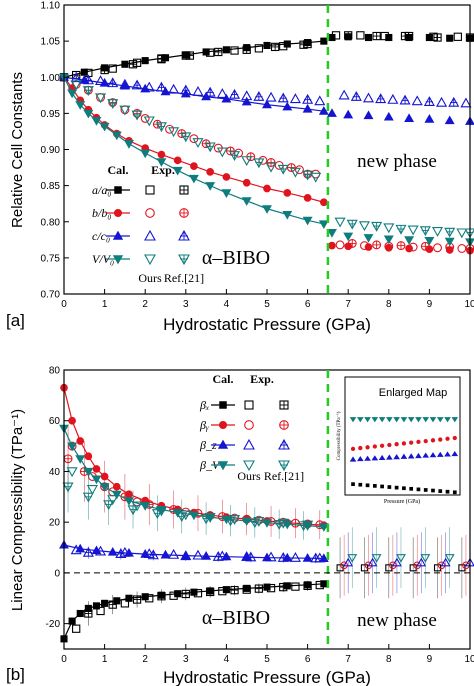 This screenshot has height=686, width=474. What do you see at coordinates (15, 320) in the screenshot?
I see `panel-a-label: [a]` at bounding box center [15, 320].